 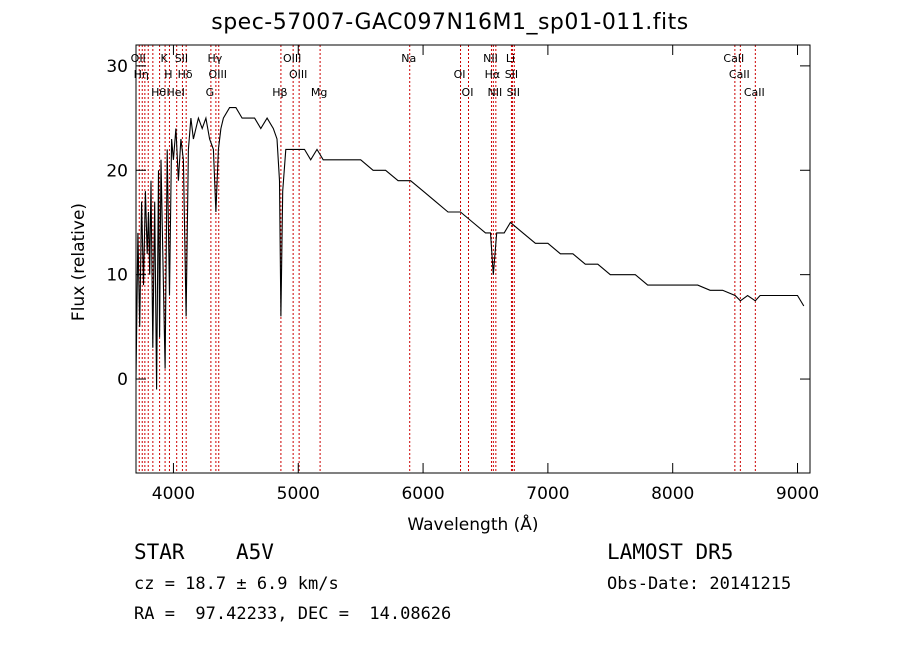 I want to click on spectral-line-label: HeI, so click(x=176, y=92).